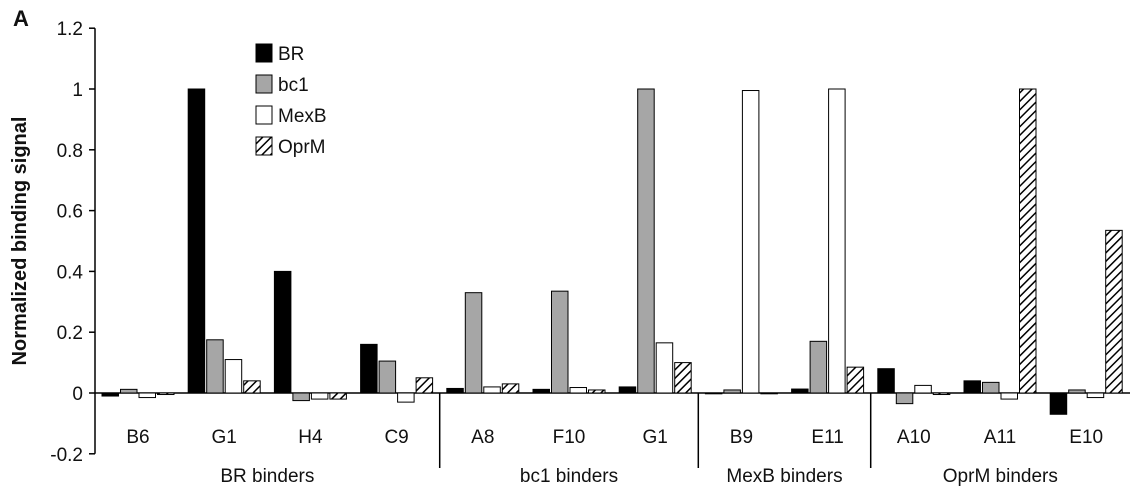 This screenshot has height=492, width=1138. Describe the element at coordinates (301, 397) in the screenshot. I see `bar-bc1-h4` at that location.